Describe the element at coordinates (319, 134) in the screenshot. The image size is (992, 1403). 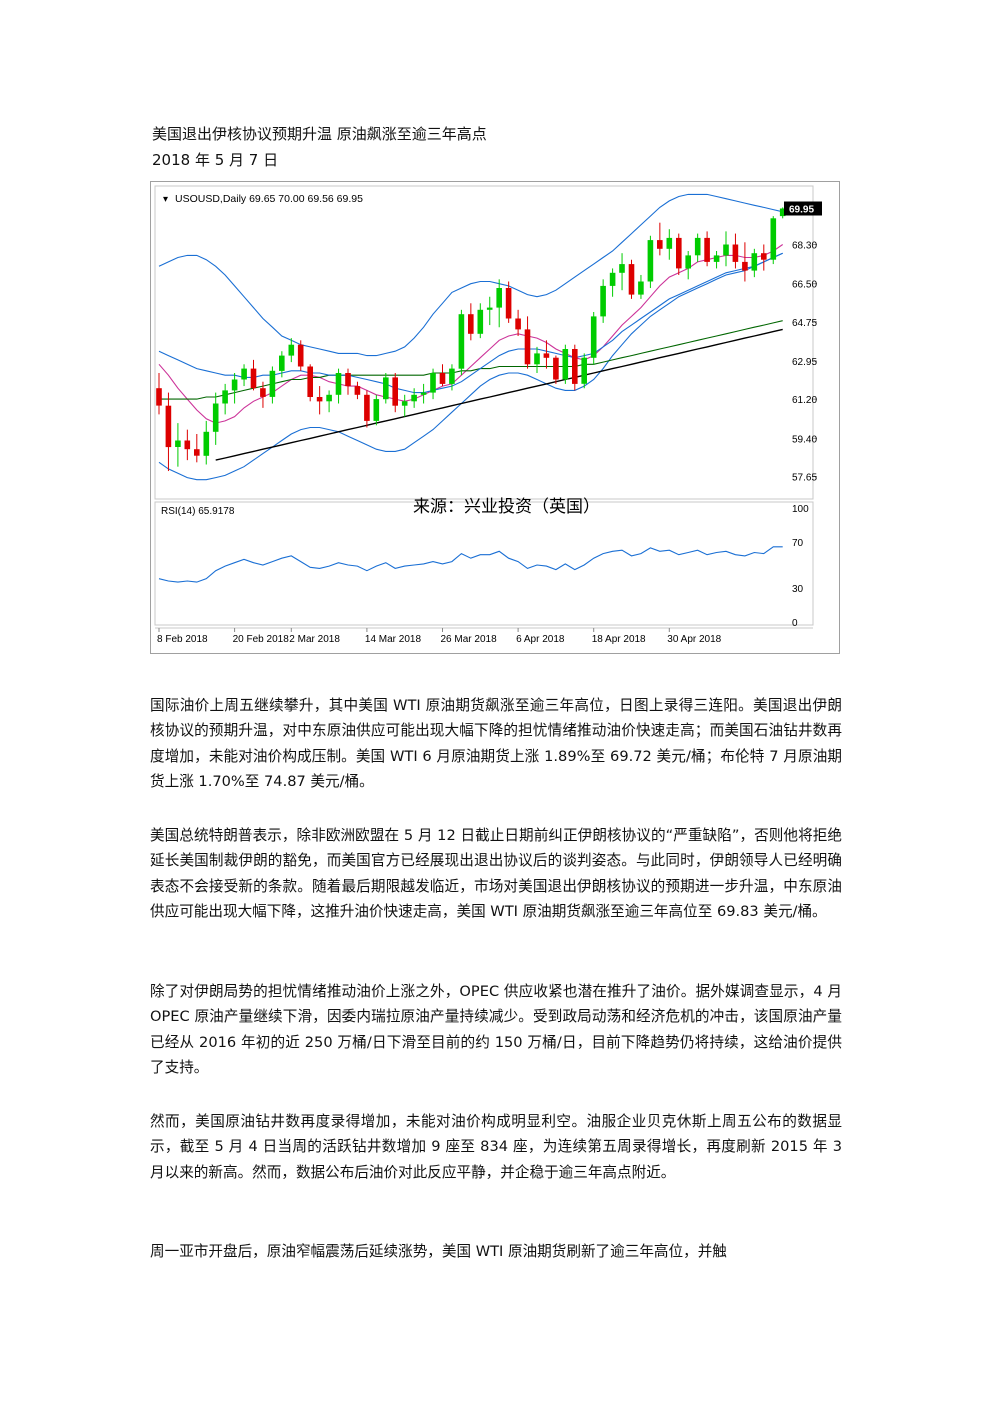
I see `article-title: 美国退出伊核协议预期升温 原油飙涨至逾三年高点` at that location.